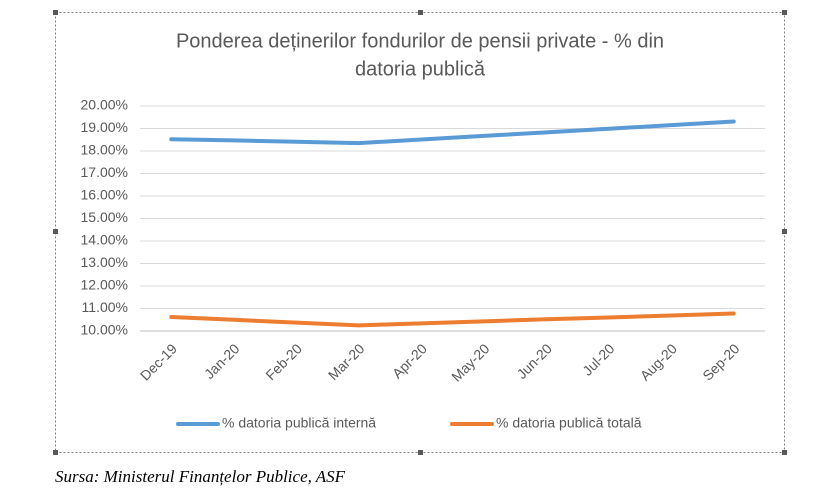 This screenshot has width=815, height=496. I want to click on y-tick-label: 13.00%, so click(104, 262).